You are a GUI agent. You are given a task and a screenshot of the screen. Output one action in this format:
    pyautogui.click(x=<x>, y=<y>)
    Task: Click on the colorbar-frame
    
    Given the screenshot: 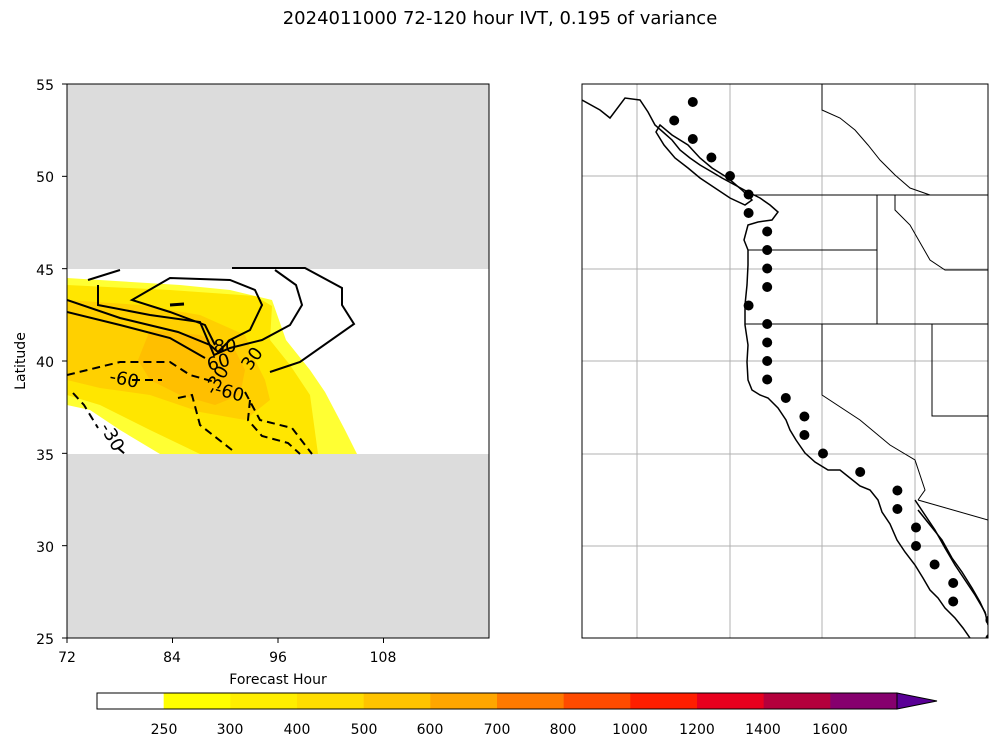 What is the action you would take?
    pyautogui.click(x=497, y=701)
    